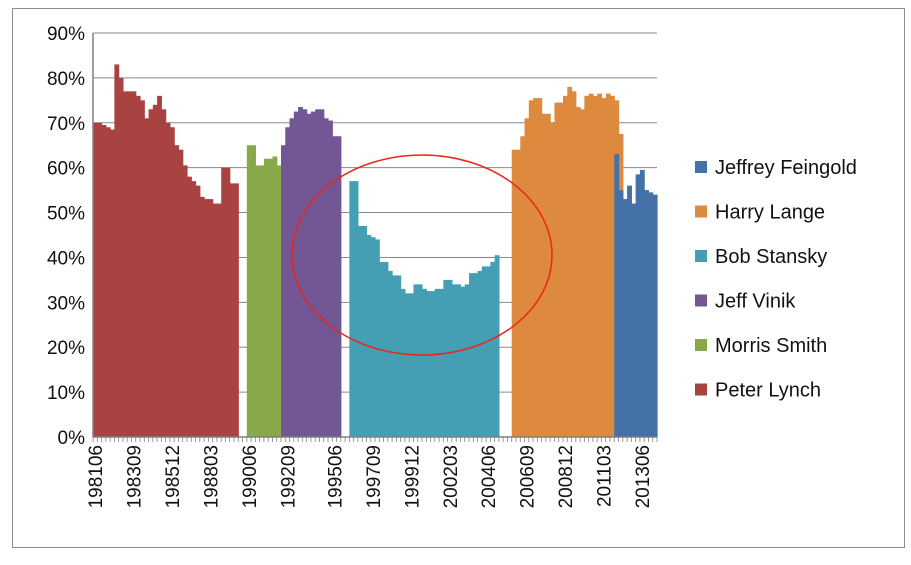 The image size is (911, 565). Describe the element at coordinates (135, 476) in the screenshot. I see `x-tick-label: 198309` at that location.